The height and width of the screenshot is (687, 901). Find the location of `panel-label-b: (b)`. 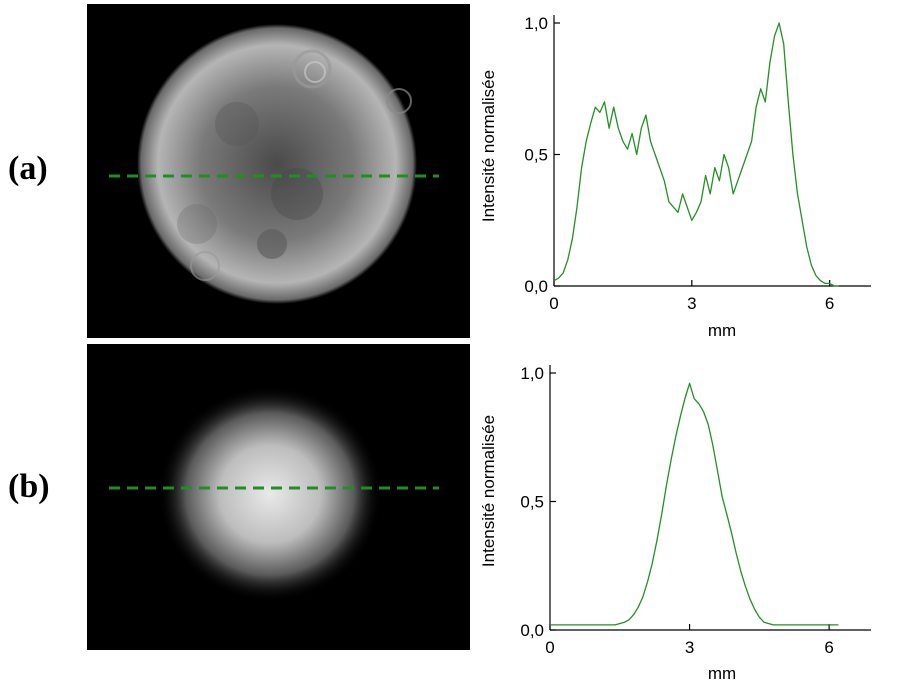

panel-label-b: (b) is located at coordinates (29, 486).